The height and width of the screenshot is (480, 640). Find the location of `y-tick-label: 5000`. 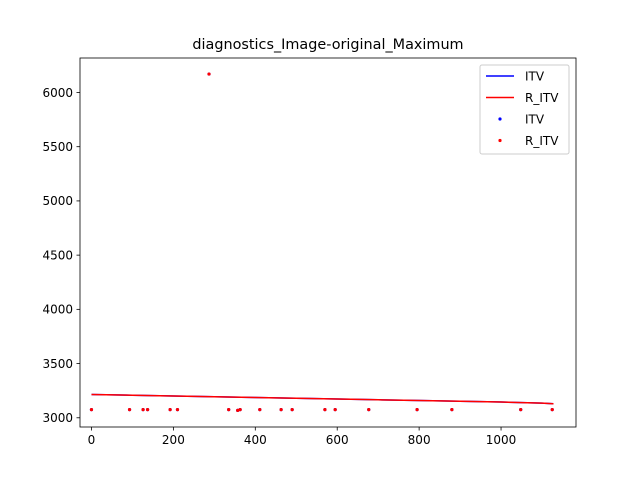

y-tick-label: 5000 is located at coordinates (57, 201).